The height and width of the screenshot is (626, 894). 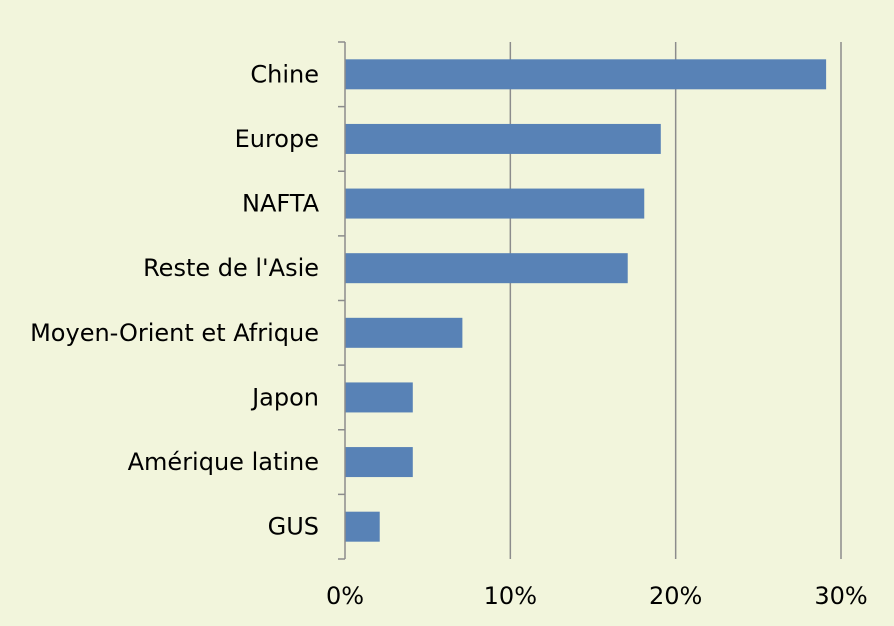 I want to click on x-axis-tick-labels: 0% 10% 20% 30%, so click(x=597, y=596).